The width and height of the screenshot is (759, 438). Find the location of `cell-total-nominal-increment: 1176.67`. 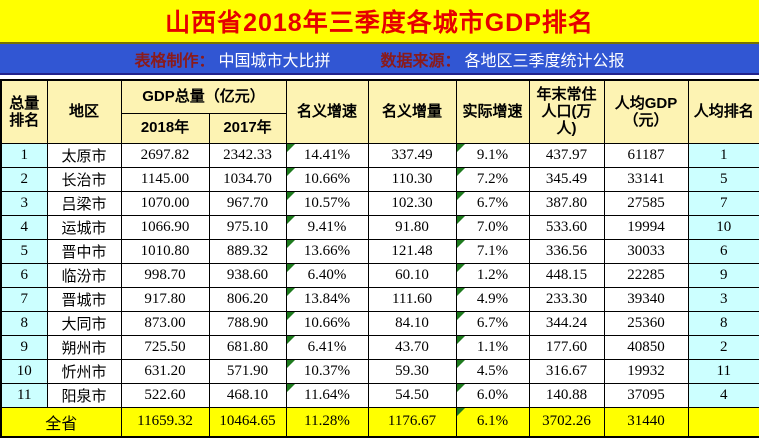

cell-total-nominal-increment: 1176.67 is located at coordinates (412, 422).